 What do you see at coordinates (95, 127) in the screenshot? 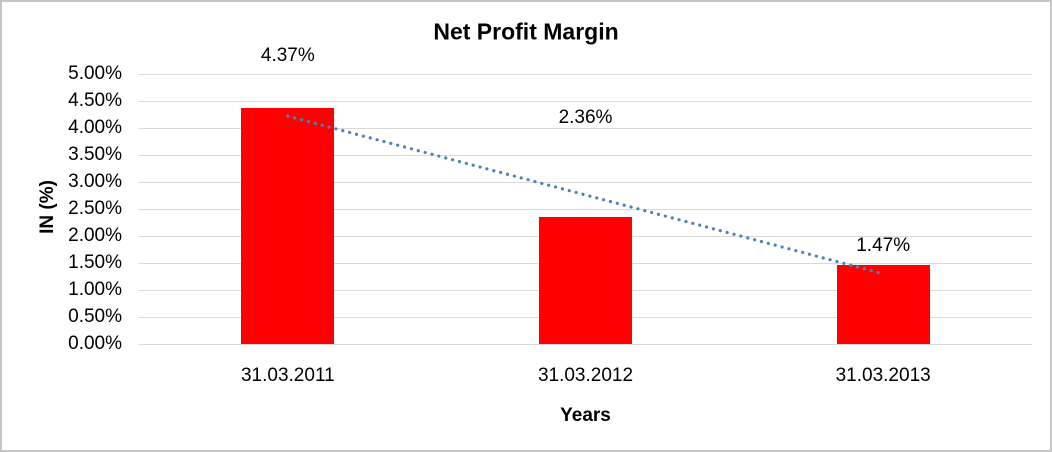
I see `y-tick-label: 4.00%` at bounding box center [95, 127].